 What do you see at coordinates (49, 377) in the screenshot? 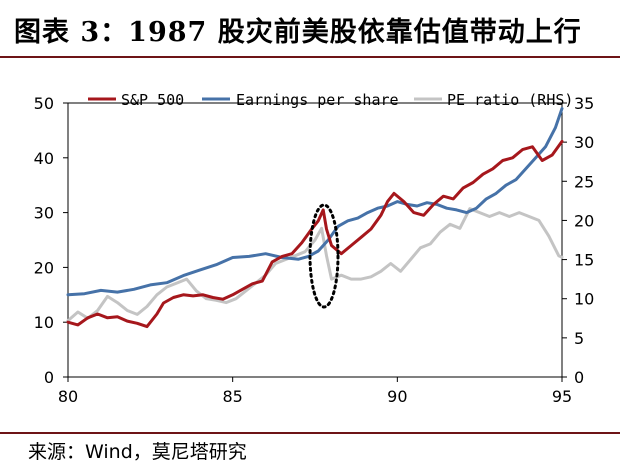
I see `y-left-tick-label: 0` at bounding box center [49, 377].